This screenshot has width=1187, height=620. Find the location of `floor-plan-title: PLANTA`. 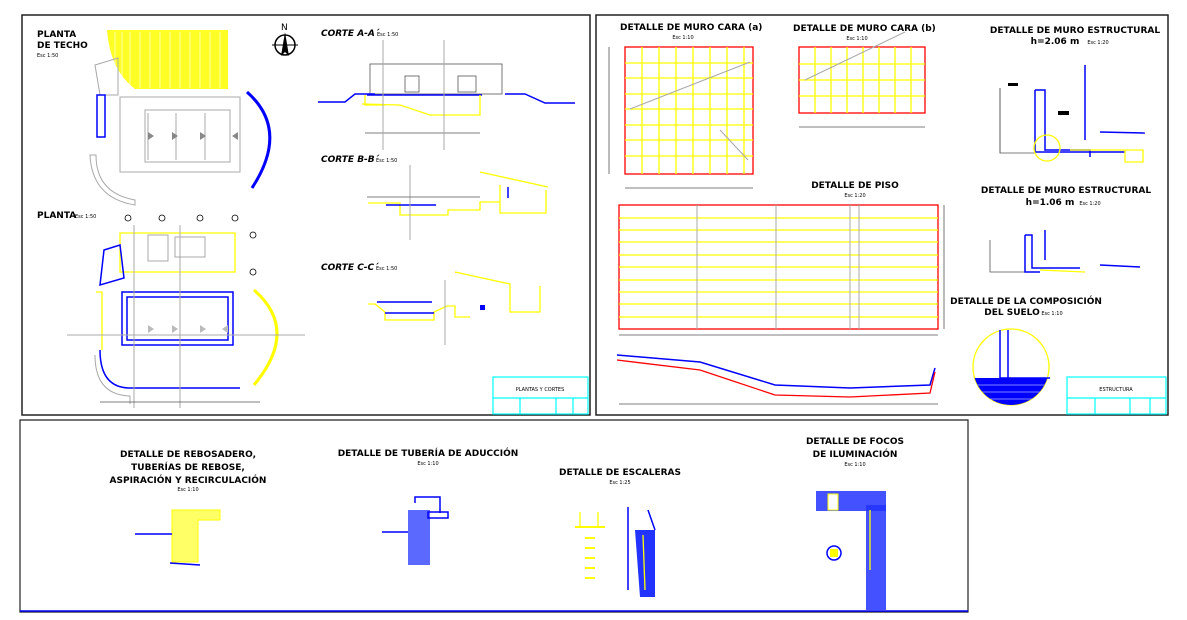

floor-plan-title: PLANTA is located at coordinates (56, 216).